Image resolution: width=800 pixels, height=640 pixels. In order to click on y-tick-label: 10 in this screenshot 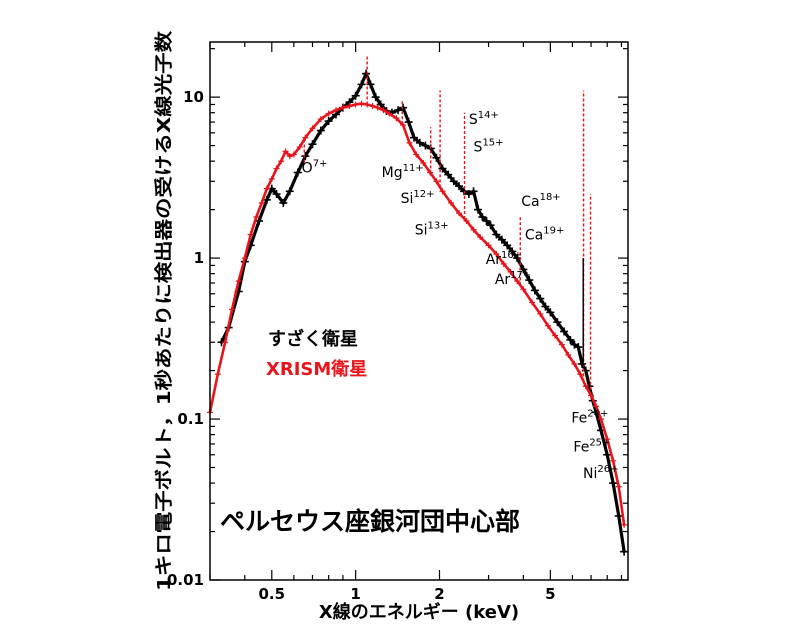, I will do `click(193, 97)`.